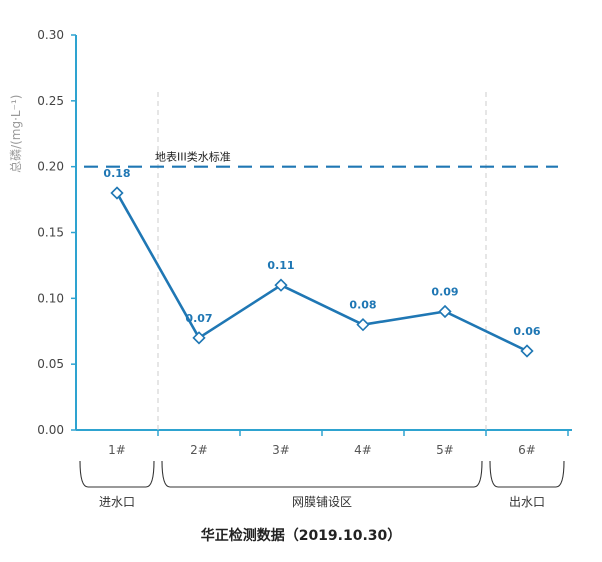  Describe the element at coordinates (50, 364) in the screenshot. I see `y-tick-label: 0.05` at that location.